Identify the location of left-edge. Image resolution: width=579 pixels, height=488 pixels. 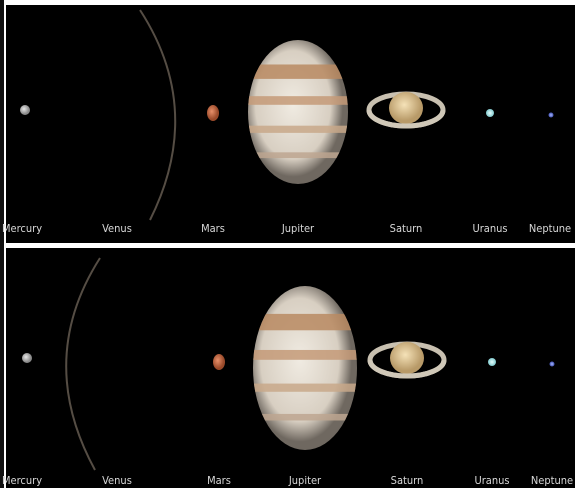
(2, 244).